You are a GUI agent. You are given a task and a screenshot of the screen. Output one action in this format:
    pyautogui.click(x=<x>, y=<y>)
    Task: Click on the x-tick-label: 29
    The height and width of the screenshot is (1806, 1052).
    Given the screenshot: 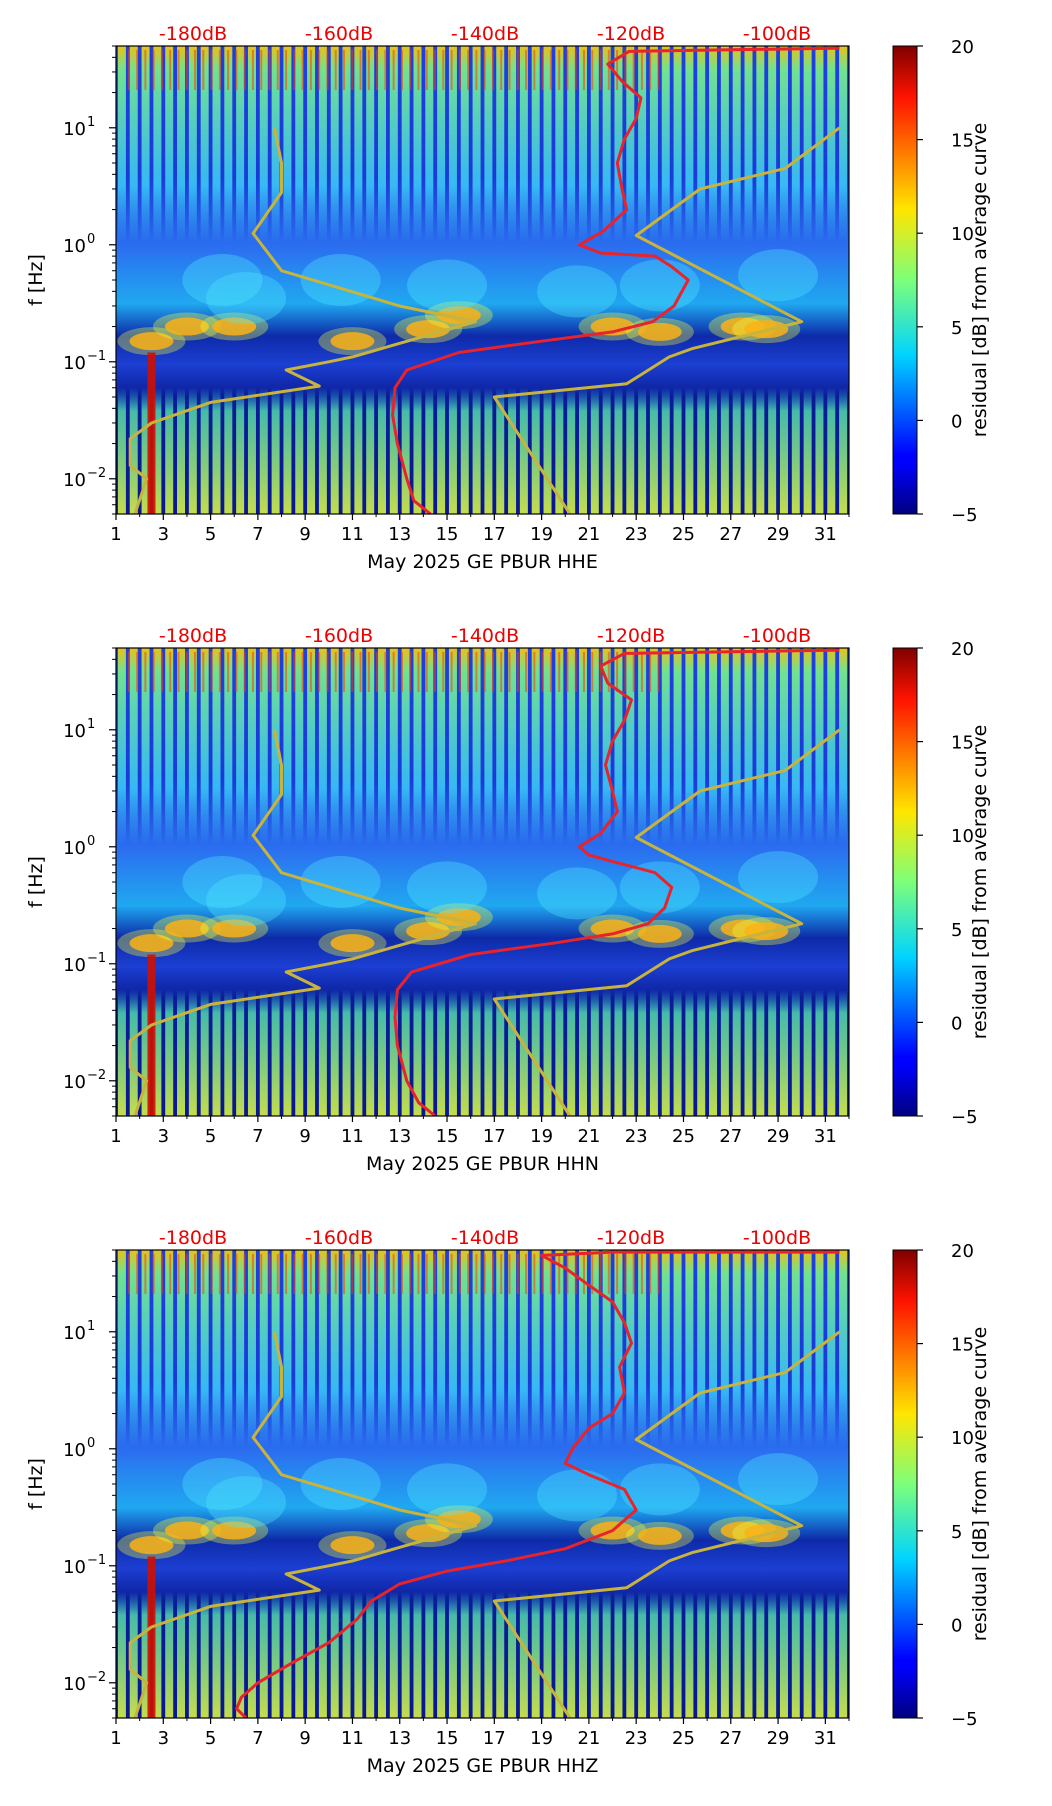 What is the action you would take?
    pyautogui.click(x=778, y=1136)
    